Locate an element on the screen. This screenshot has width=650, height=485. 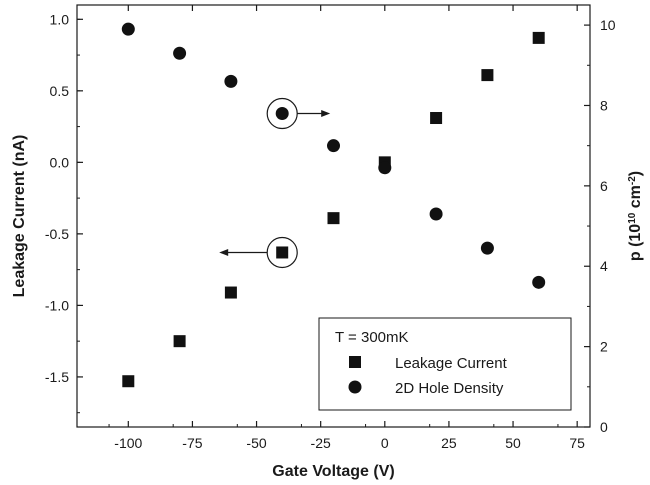
right-y-tick-label: 2 is located at coordinates (604, 347).